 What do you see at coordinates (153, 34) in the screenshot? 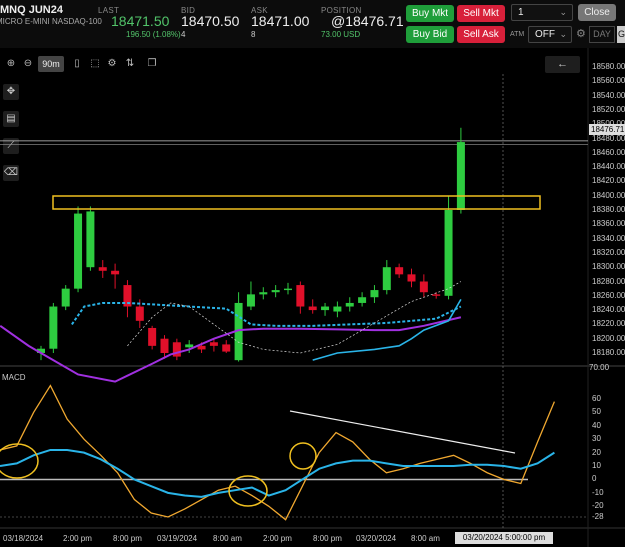
I see `last-change: 196.50 (1.08%)` at bounding box center [153, 34].